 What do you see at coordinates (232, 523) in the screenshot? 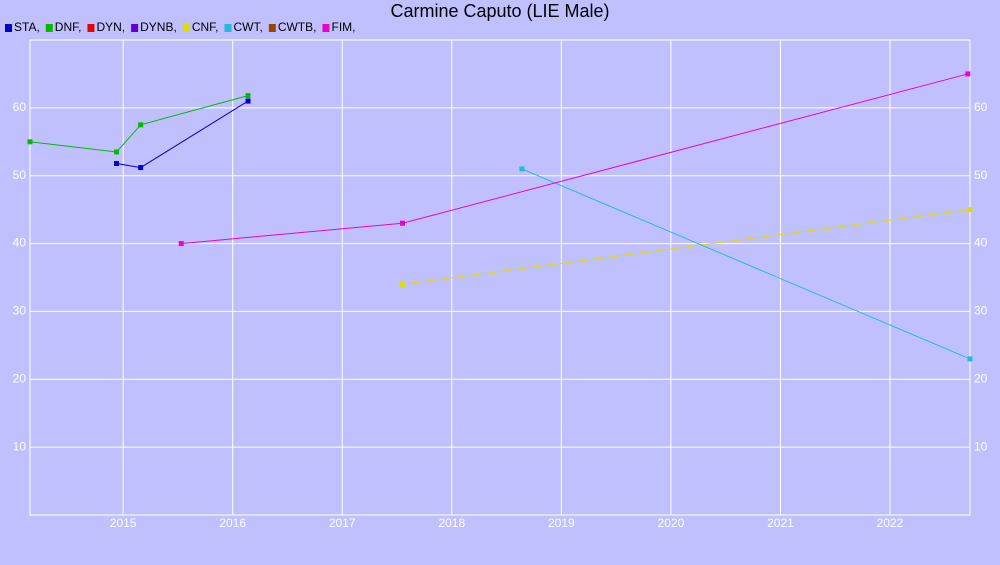
I see `x-tick-label: 2016` at bounding box center [232, 523].